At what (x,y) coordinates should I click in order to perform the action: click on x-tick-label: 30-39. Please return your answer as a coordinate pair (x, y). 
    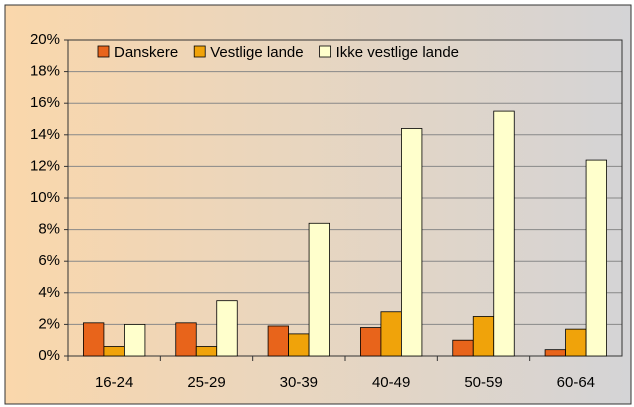
    Looking at the image, I should click on (299, 382).